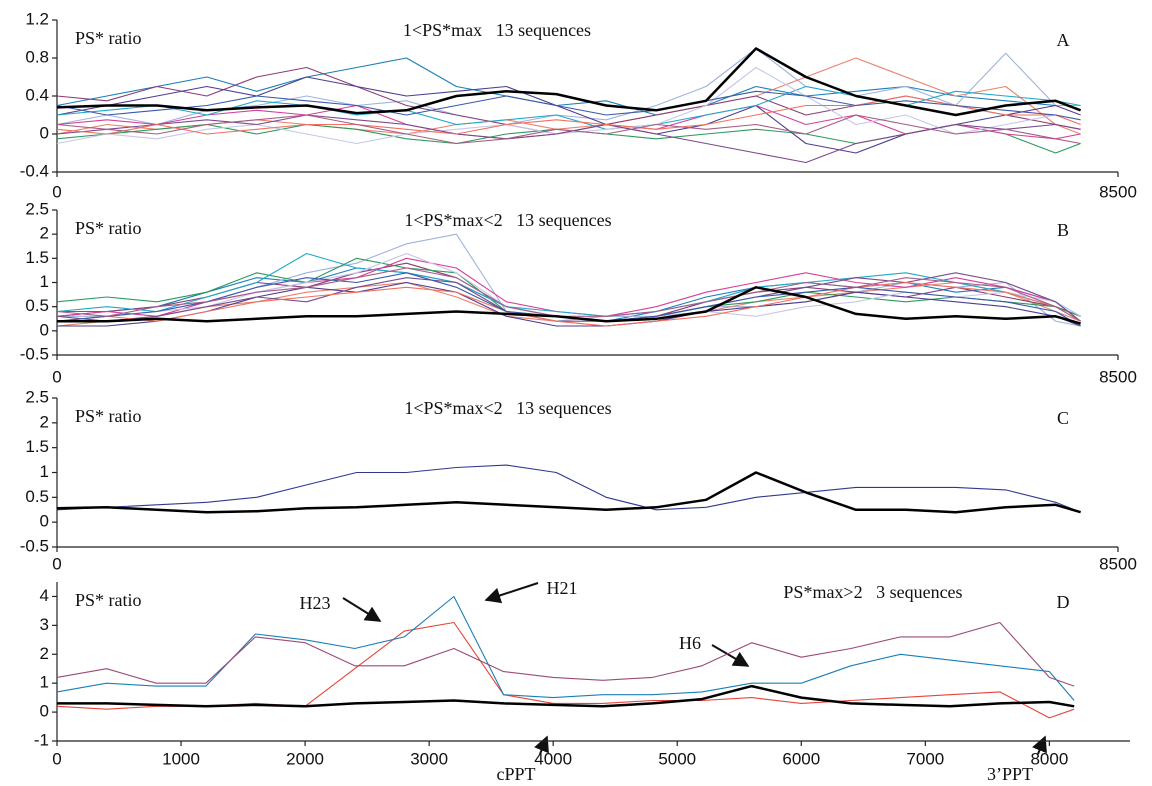 The height and width of the screenshot is (786, 1152). I want to click on x-tick-label: 1000, so click(181, 758).